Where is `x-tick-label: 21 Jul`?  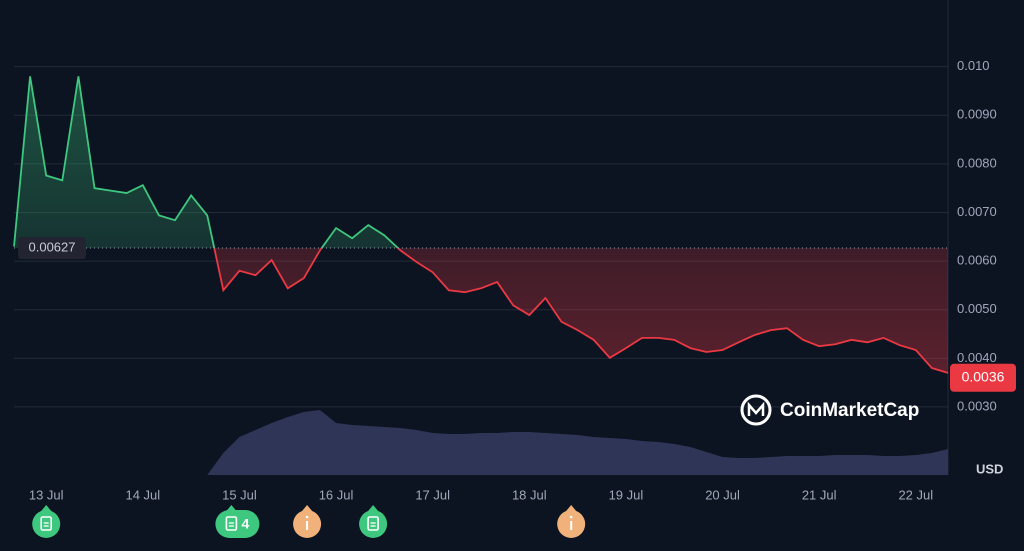 x-tick-label: 21 Jul is located at coordinates (819, 494).